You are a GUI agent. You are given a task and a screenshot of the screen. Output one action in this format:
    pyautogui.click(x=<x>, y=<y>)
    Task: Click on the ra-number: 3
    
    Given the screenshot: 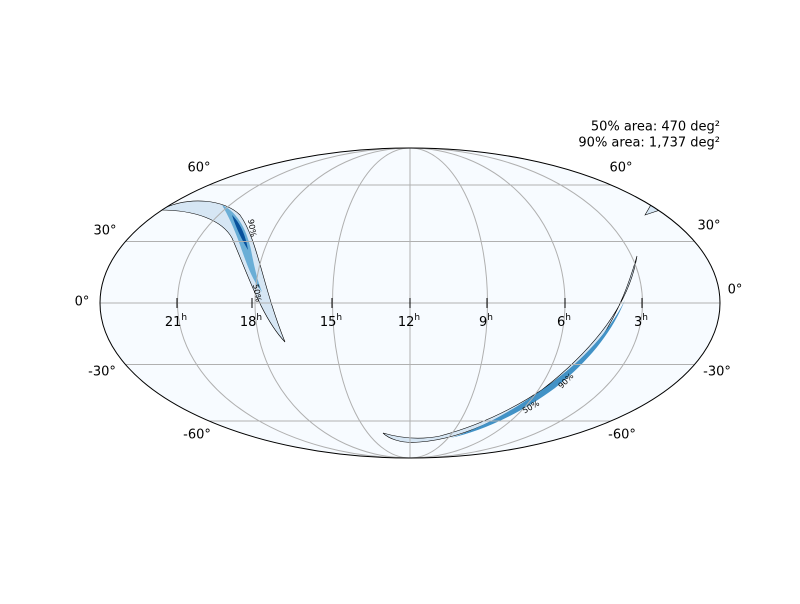 What is the action you would take?
    pyautogui.click(x=638, y=322)
    